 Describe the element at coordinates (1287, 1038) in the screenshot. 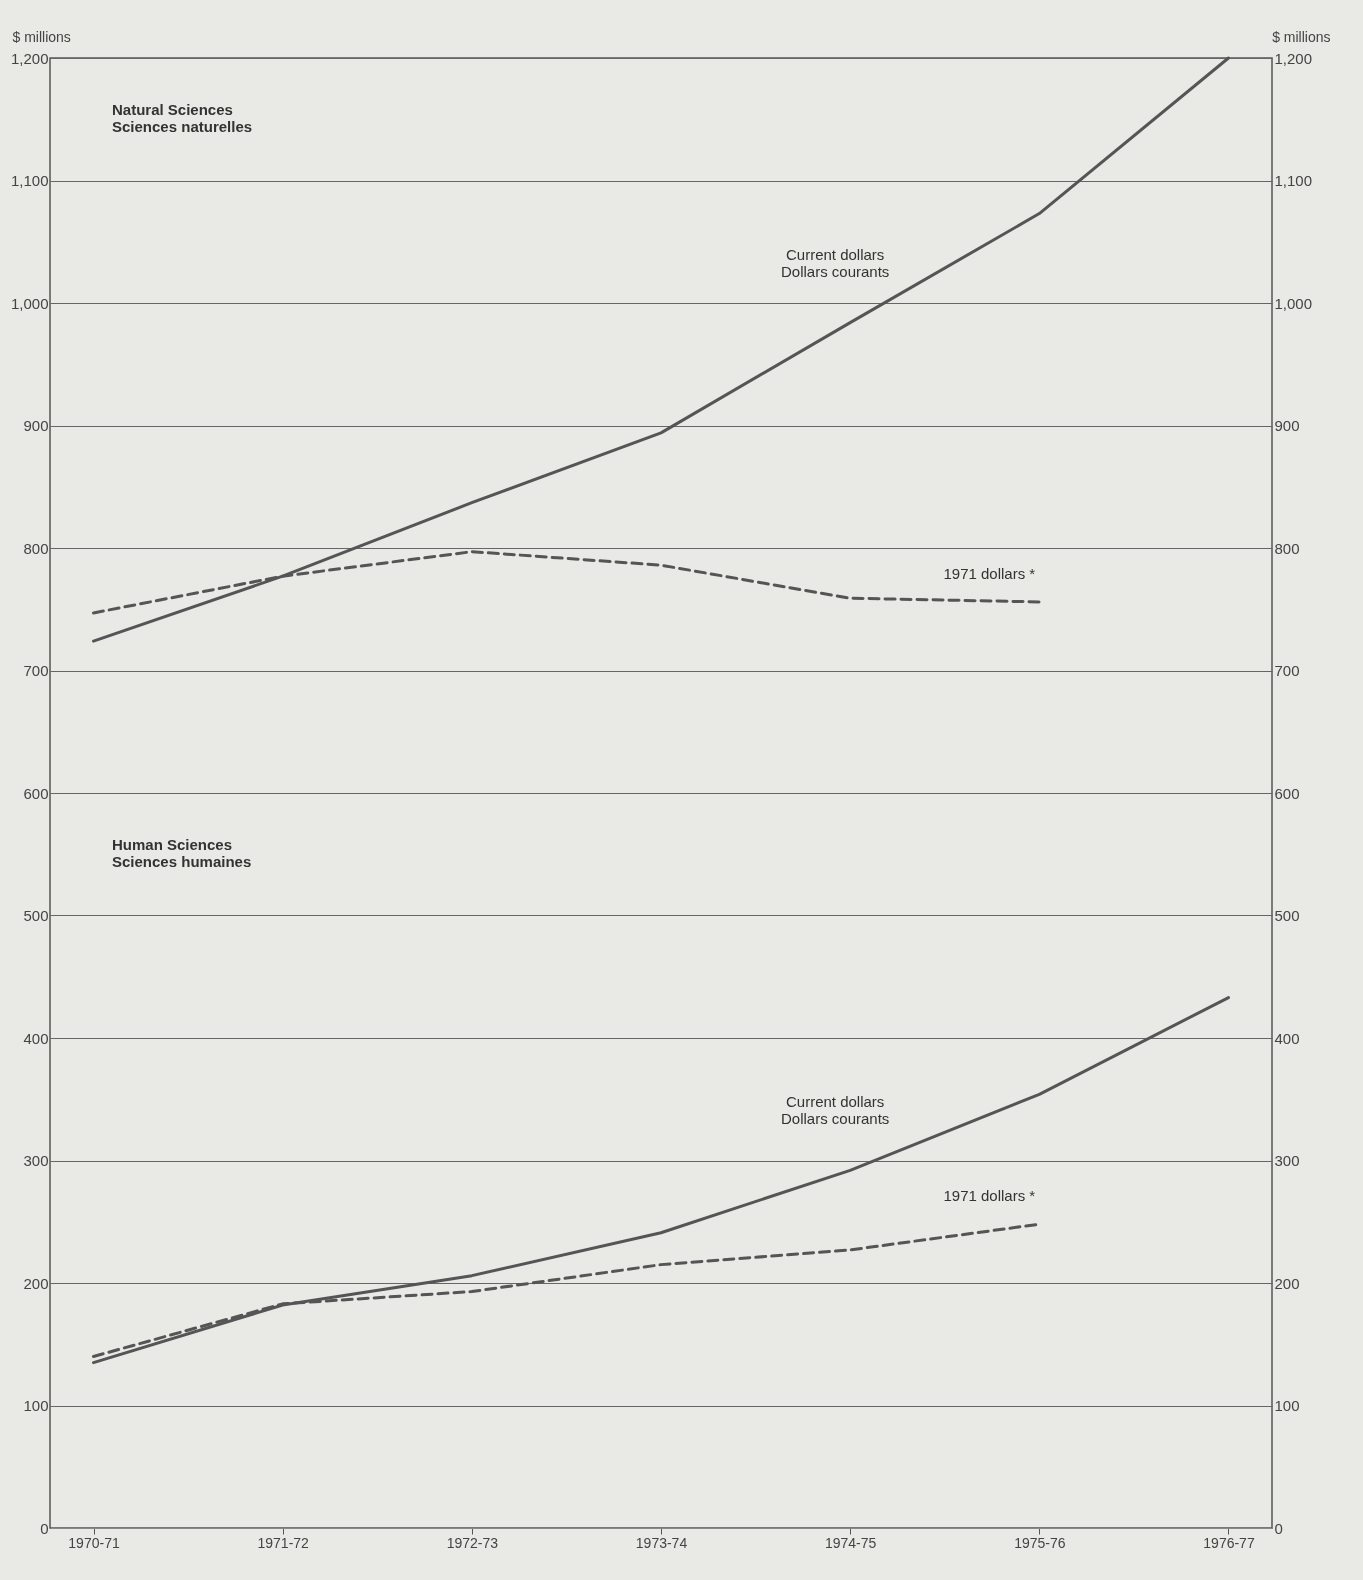

I see `y2-tick-label: 400` at that location.